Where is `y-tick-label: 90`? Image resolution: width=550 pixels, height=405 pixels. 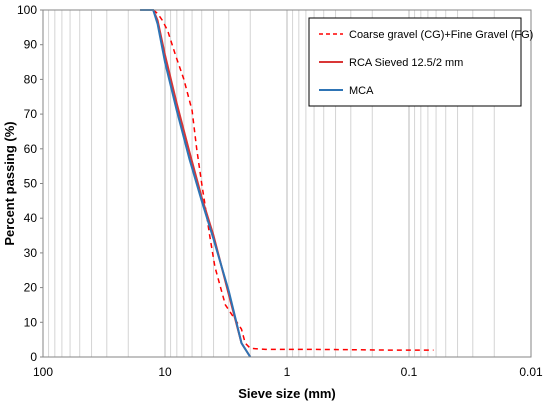 y-tick-label: 90 is located at coordinates (31, 45).